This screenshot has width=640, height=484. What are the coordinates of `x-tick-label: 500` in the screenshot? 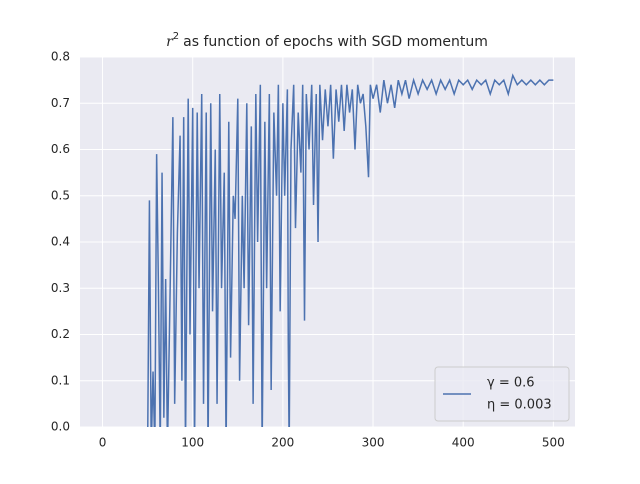 It's located at (553, 443).